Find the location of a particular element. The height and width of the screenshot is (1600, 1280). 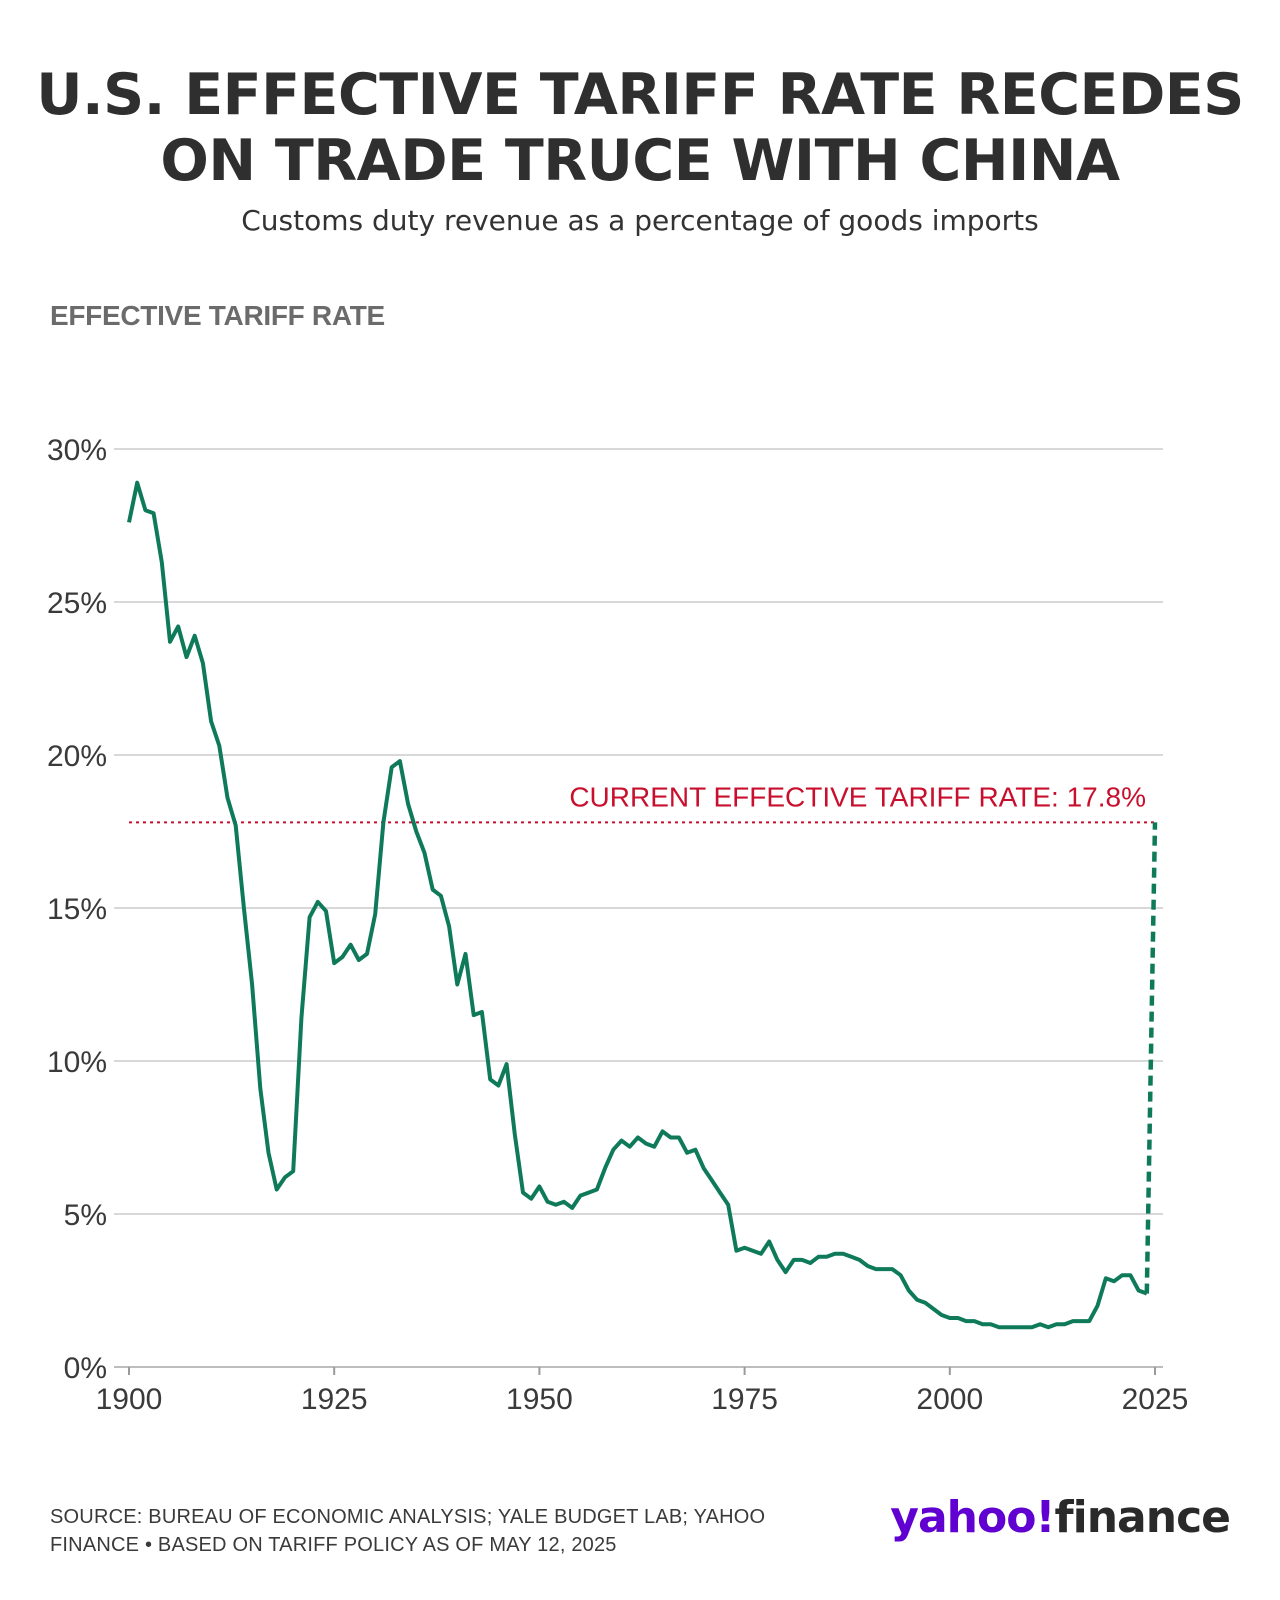

y-tick-label-0: 0% is located at coordinates (85, 1368).